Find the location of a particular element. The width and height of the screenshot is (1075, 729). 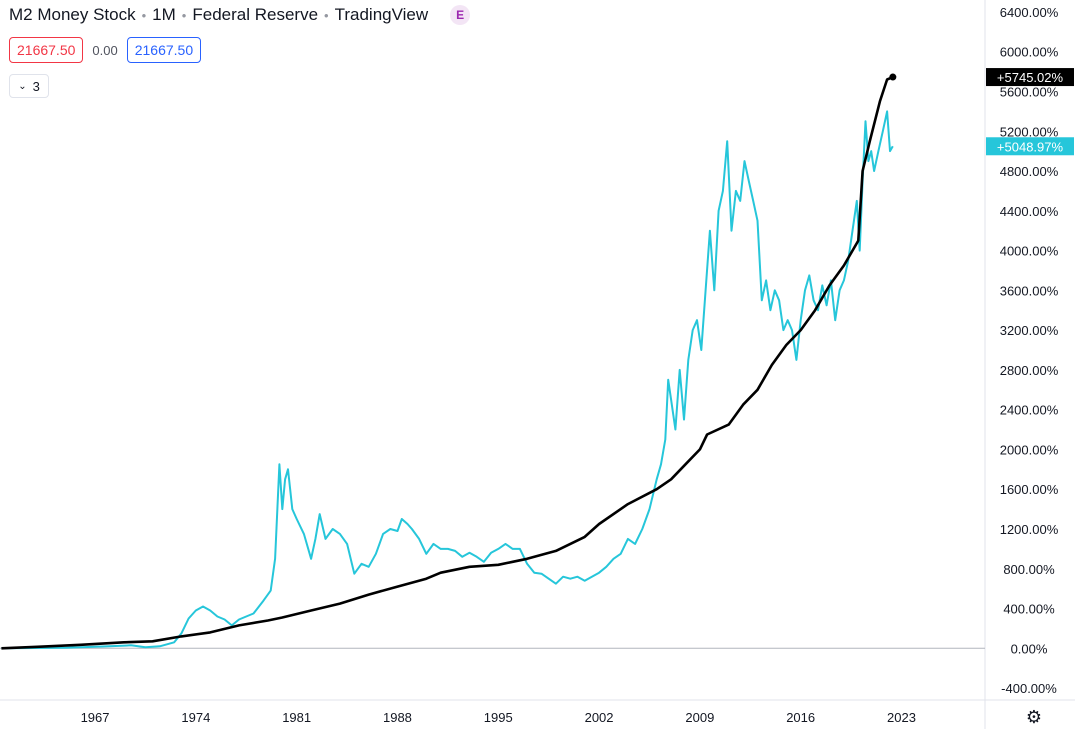

x-tick-label: 2002 is located at coordinates (599, 717).